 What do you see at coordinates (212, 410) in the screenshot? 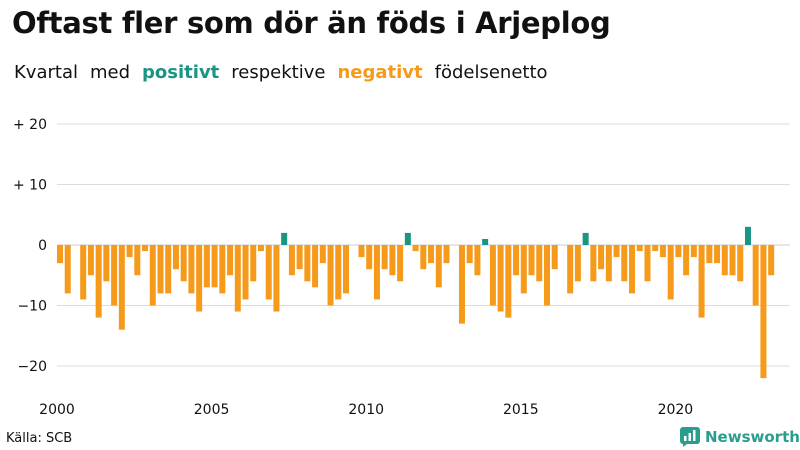
I see `x-tick-label: 2005` at bounding box center [212, 410].